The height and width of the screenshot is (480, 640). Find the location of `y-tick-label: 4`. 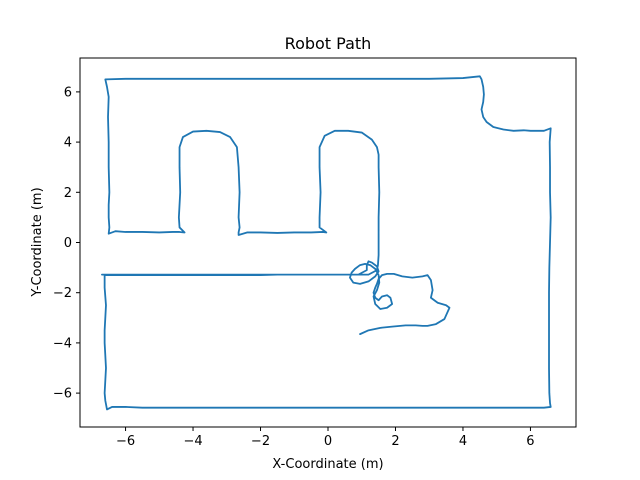

y-tick-label: 4 is located at coordinates (68, 143).